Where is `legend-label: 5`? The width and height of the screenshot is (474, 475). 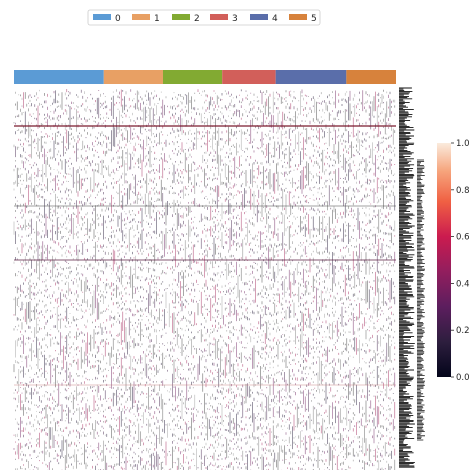 legend-label: 5 is located at coordinates (314, 19).